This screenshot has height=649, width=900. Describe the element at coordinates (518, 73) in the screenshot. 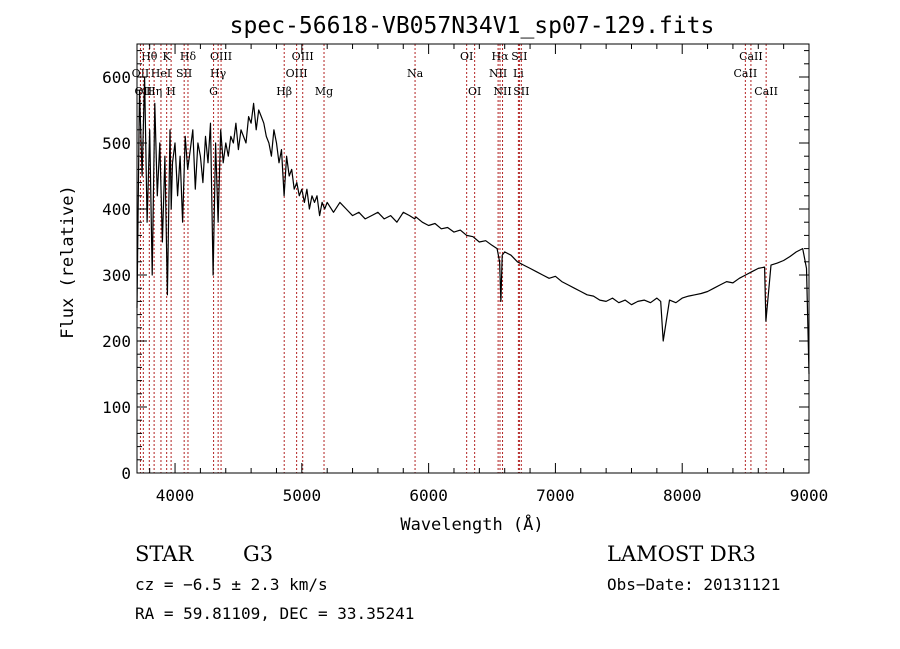

I see `annotation-label: Li` at that location.